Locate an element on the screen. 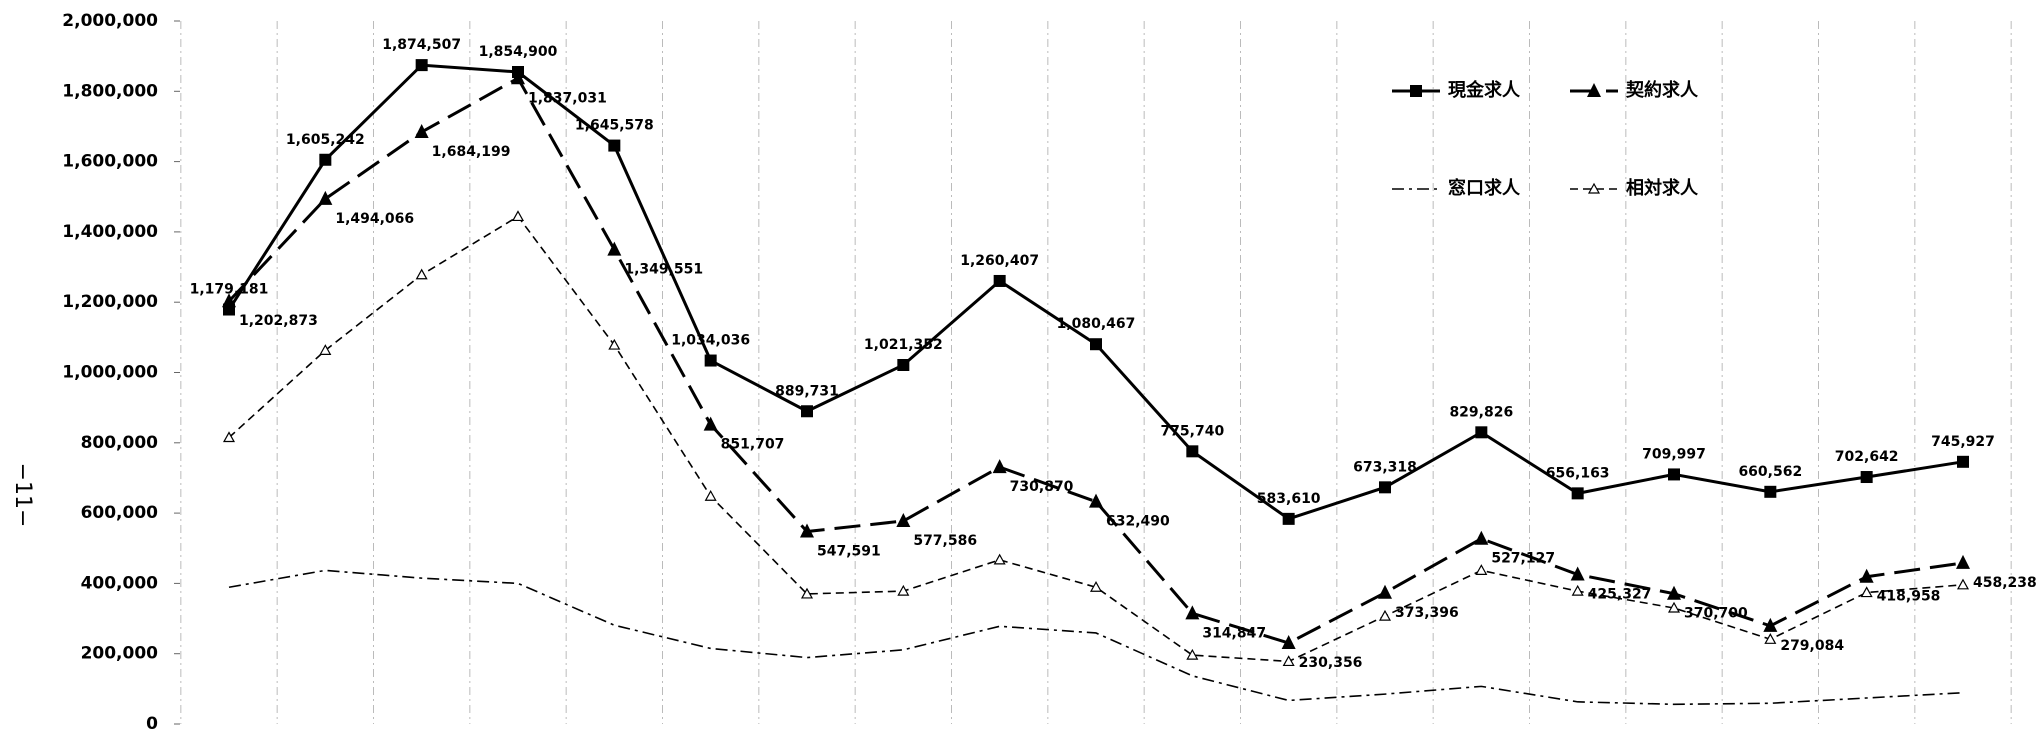 This screenshot has width=2044, height=737. y-tick-label: 1,600,000 is located at coordinates (110, 162).